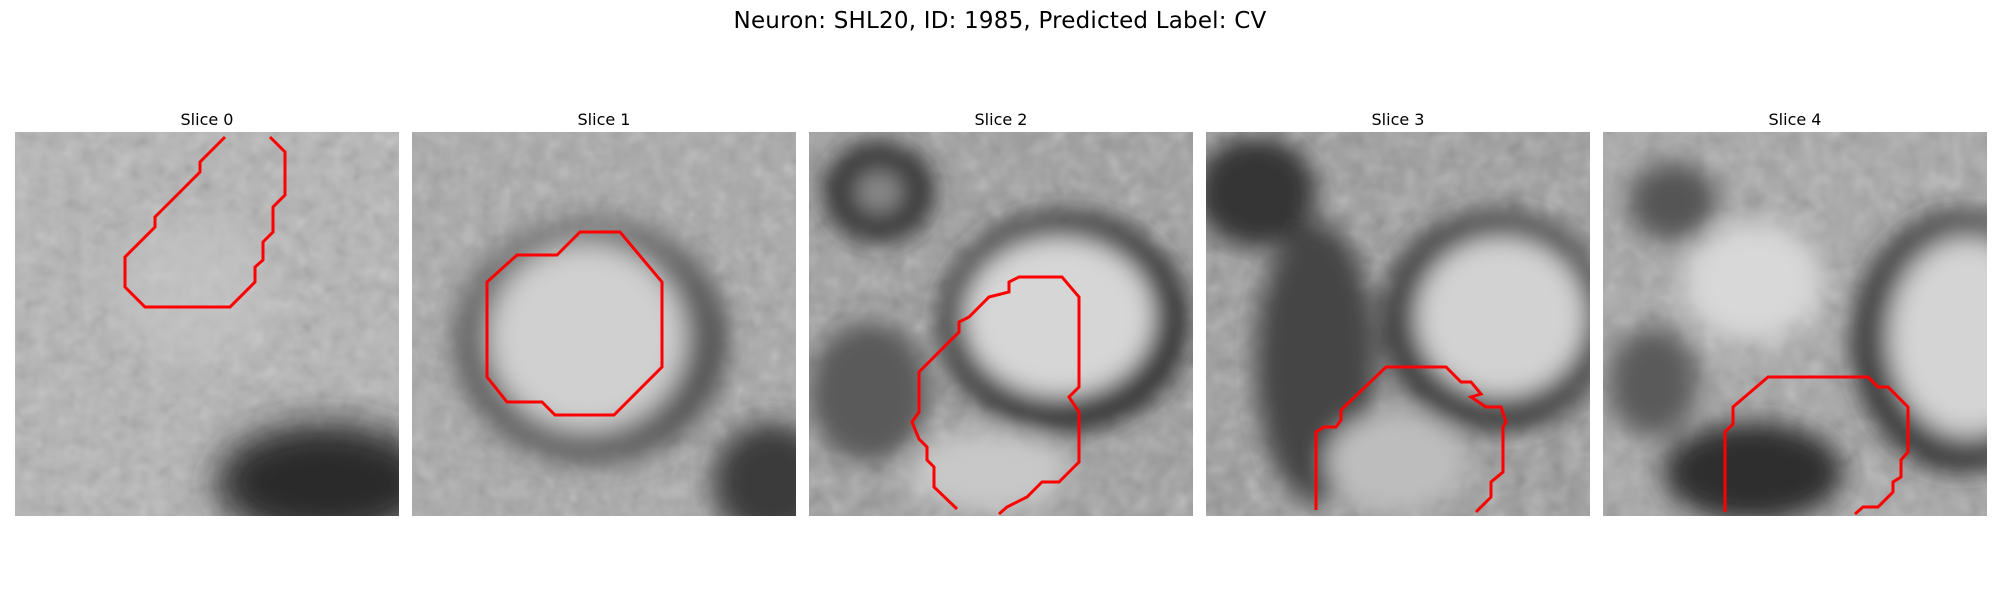  I want to click on slice-4-panel: Slice 4, so click(1795, 312).